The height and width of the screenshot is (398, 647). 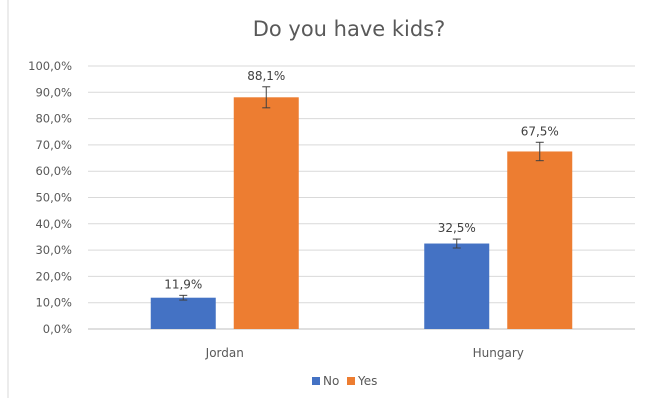 What do you see at coordinates (53, 92) in the screenshot?
I see `y-tick-label: 90,0%` at bounding box center [53, 92].